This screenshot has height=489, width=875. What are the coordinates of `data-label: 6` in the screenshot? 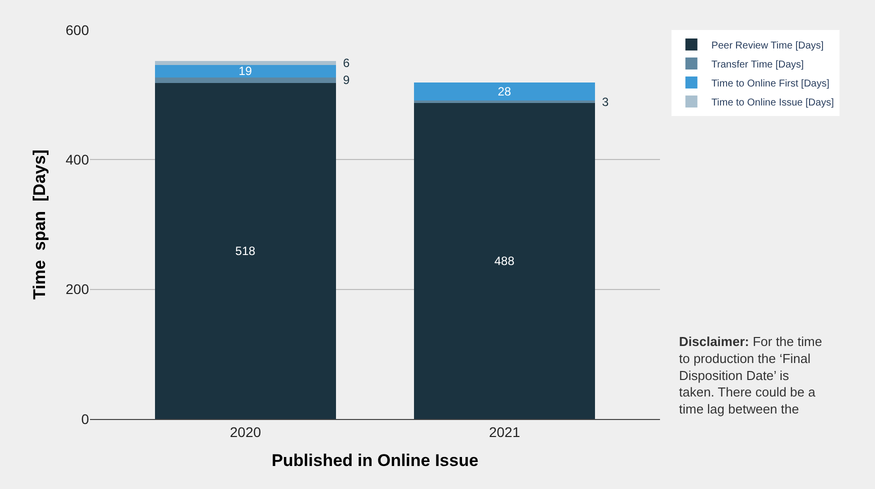 It's located at (346, 63).